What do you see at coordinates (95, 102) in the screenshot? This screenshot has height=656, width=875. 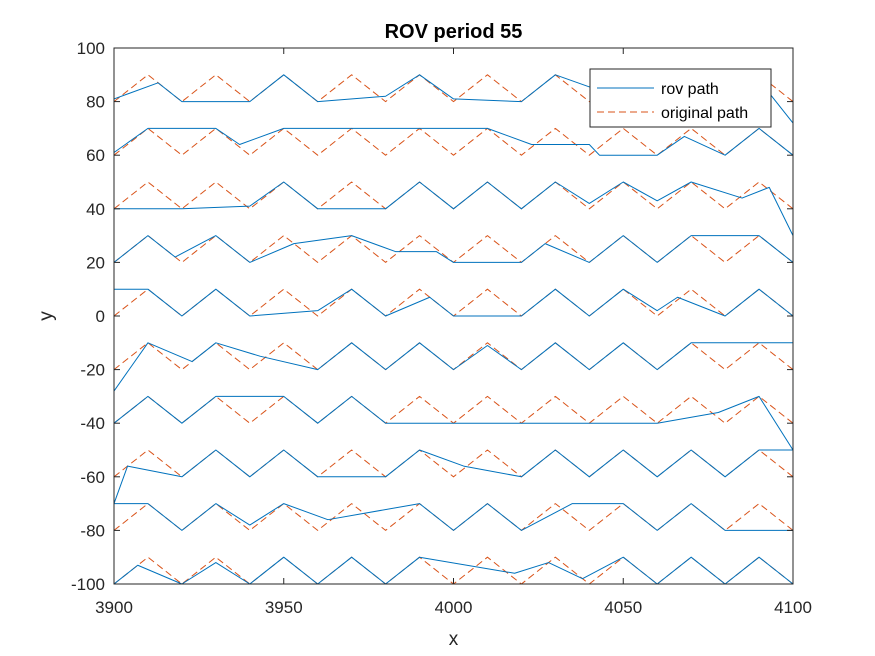 I see `y-tick-label-80: 80` at bounding box center [95, 102].